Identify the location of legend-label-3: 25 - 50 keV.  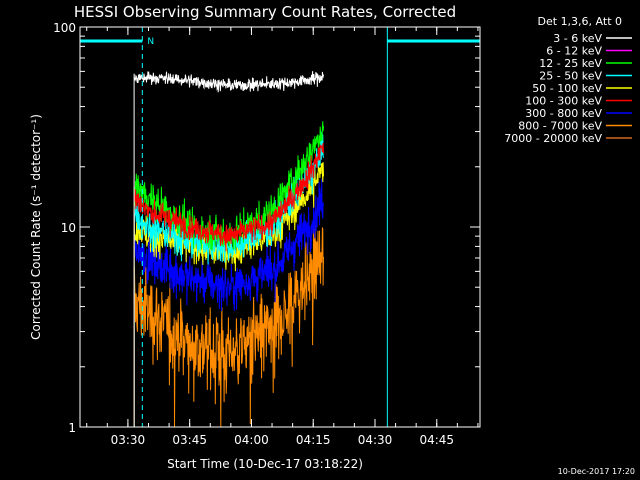
(570, 76).